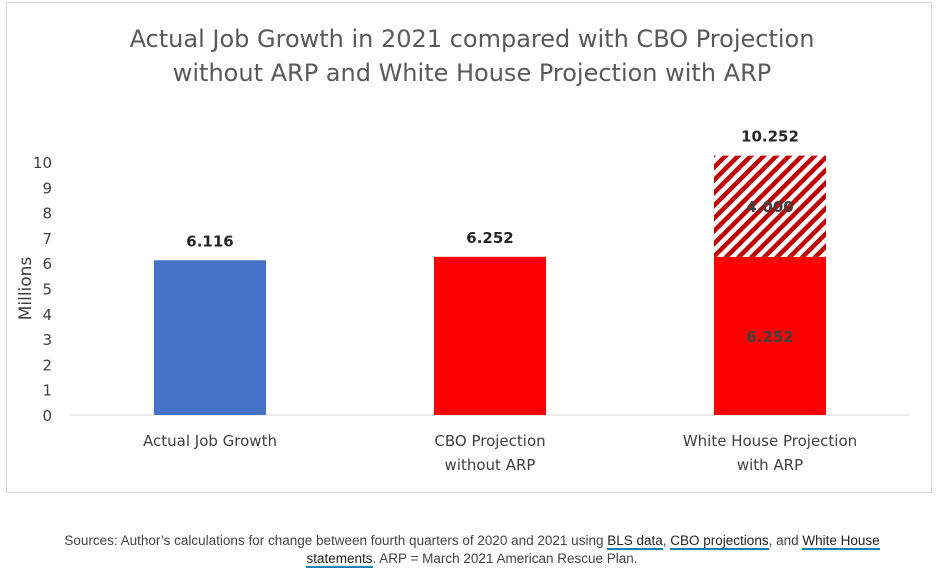 This screenshot has width=944, height=569. Describe the element at coordinates (47, 340) in the screenshot. I see `y-tick-label: 3` at that location.